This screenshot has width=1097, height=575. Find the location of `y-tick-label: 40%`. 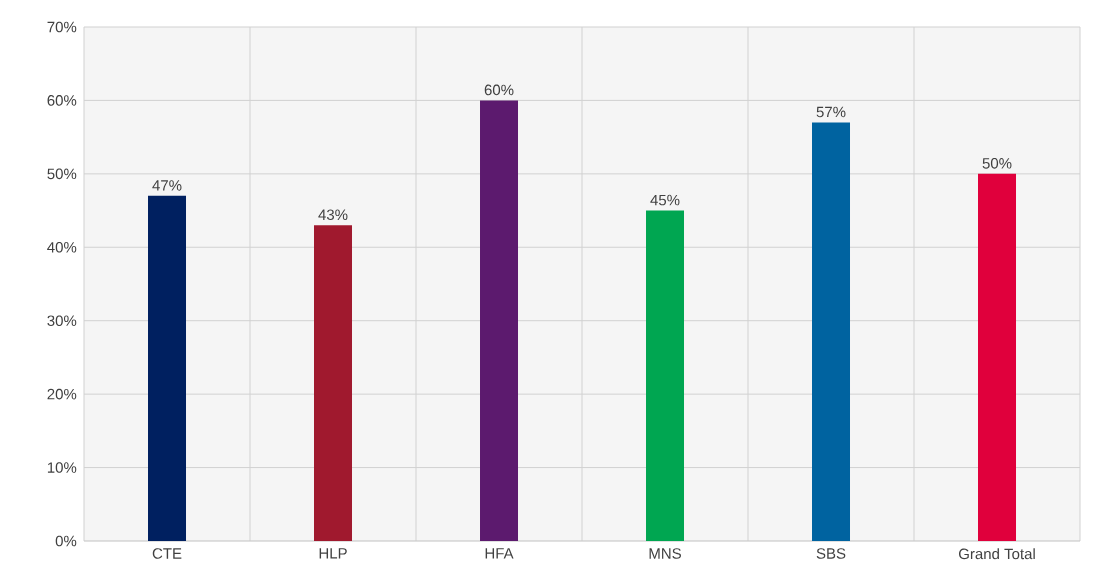

y-tick-label: 40% is located at coordinates (62, 247).